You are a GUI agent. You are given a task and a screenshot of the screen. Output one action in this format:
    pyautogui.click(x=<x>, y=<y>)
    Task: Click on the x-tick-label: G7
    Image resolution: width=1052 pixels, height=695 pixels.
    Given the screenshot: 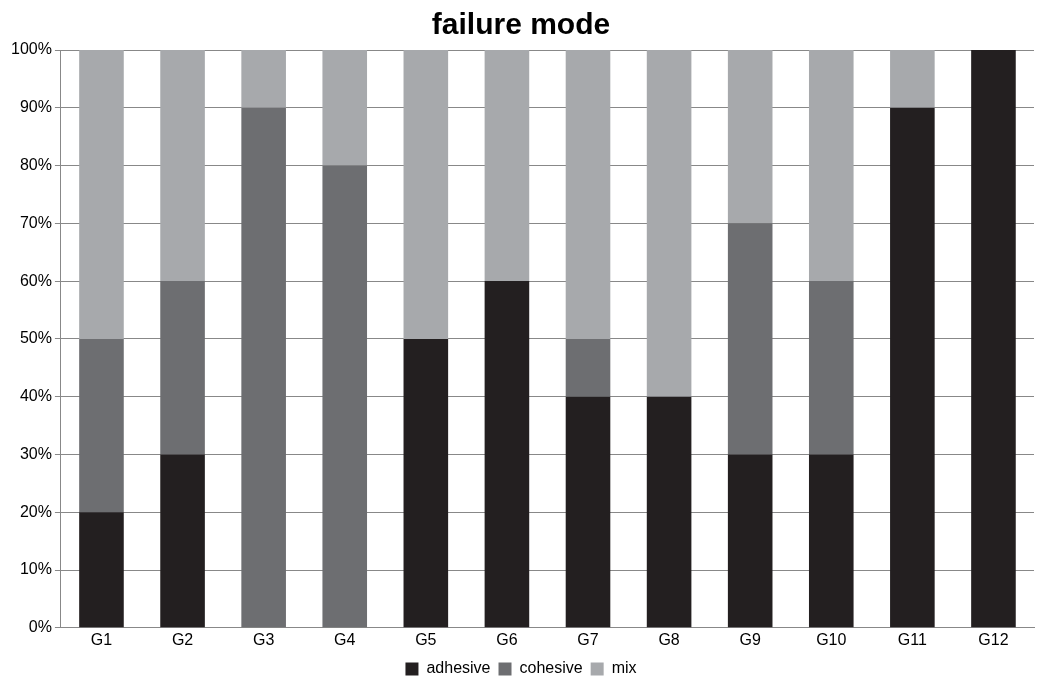 What is the action you would take?
    pyautogui.click(x=588, y=639)
    